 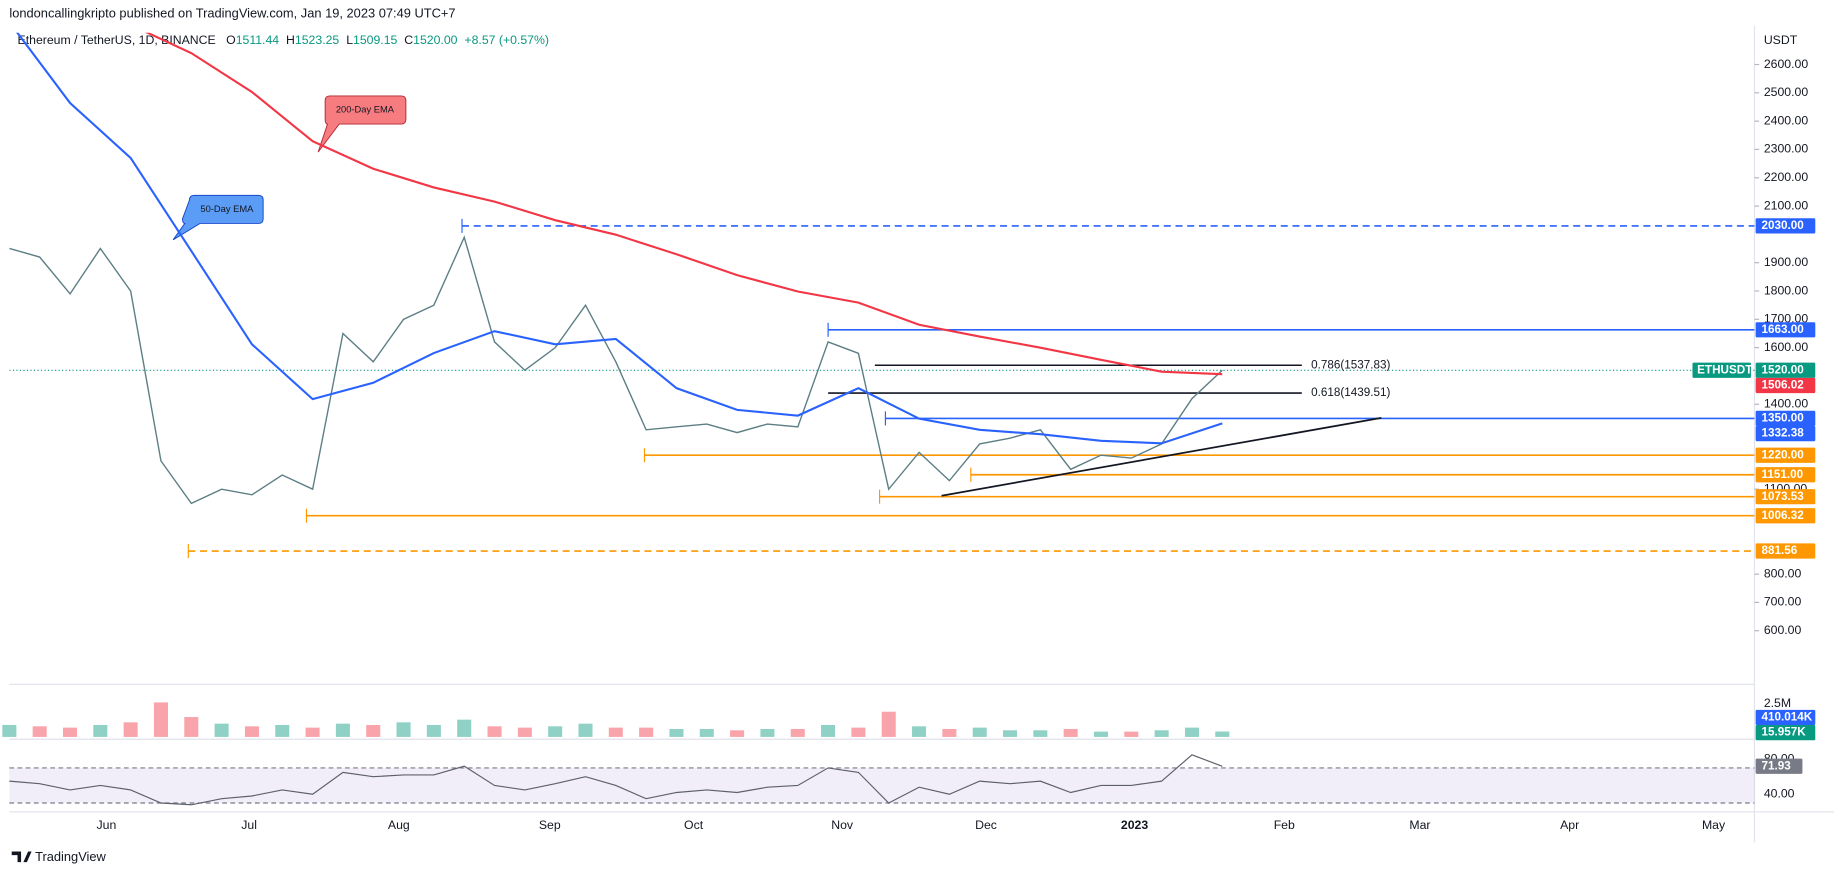 What do you see at coordinates (1786, 120) in the screenshot?
I see `y-tick-label: 2400.00` at bounding box center [1786, 120].